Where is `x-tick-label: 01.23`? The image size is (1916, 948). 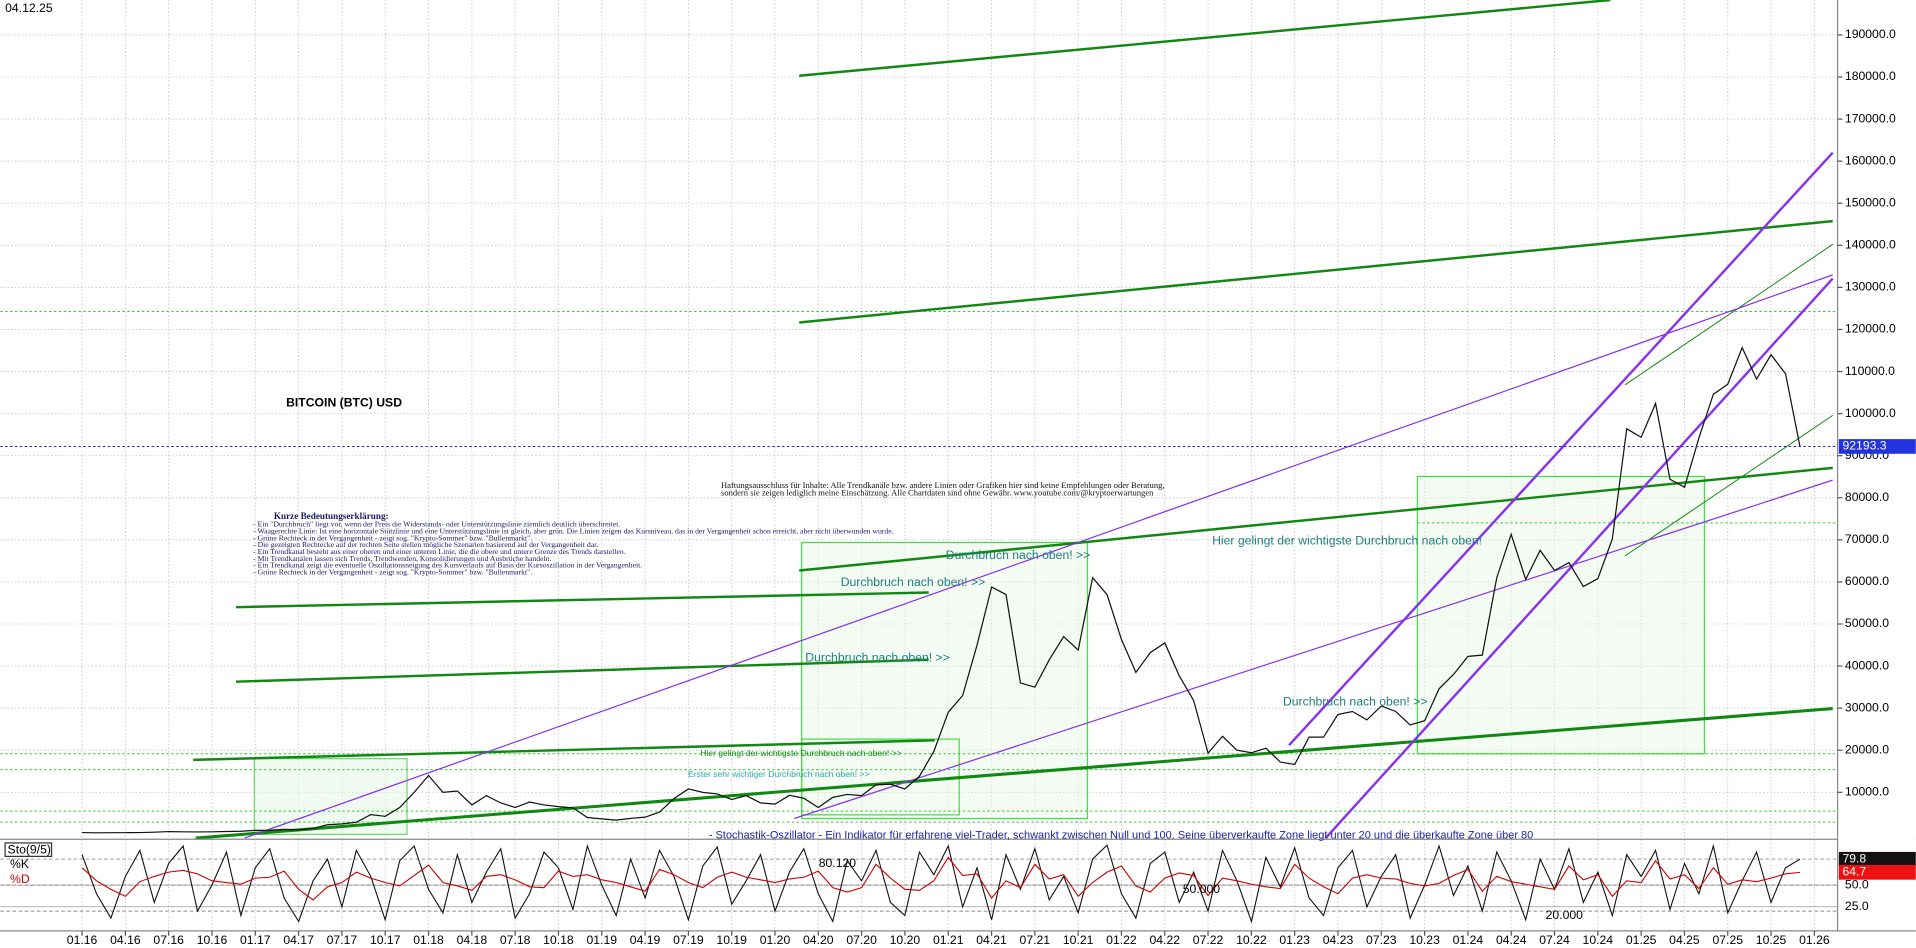 x-tick-label: 01.23 is located at coordinates (1294, 940).